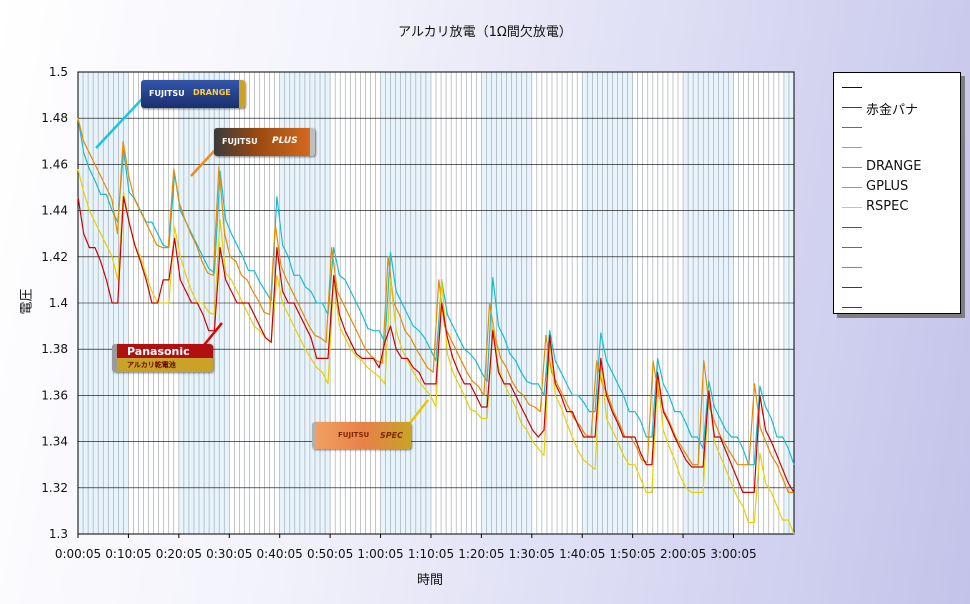  Describe the element at coordinates (582, 554) in the screenshot. I see `x-tick-label: 1:40:05` at that location.